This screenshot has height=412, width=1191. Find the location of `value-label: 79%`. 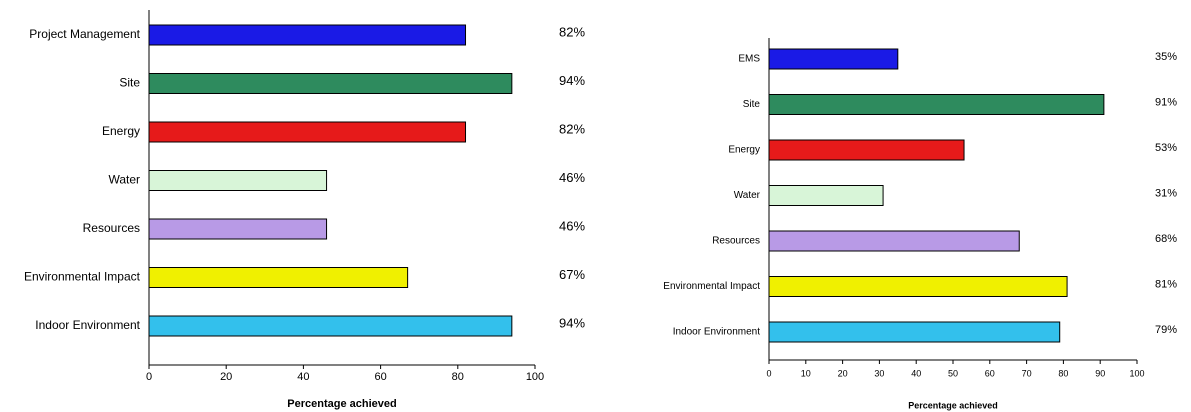

value-label: 79% is located at coordinates (1166, 330).